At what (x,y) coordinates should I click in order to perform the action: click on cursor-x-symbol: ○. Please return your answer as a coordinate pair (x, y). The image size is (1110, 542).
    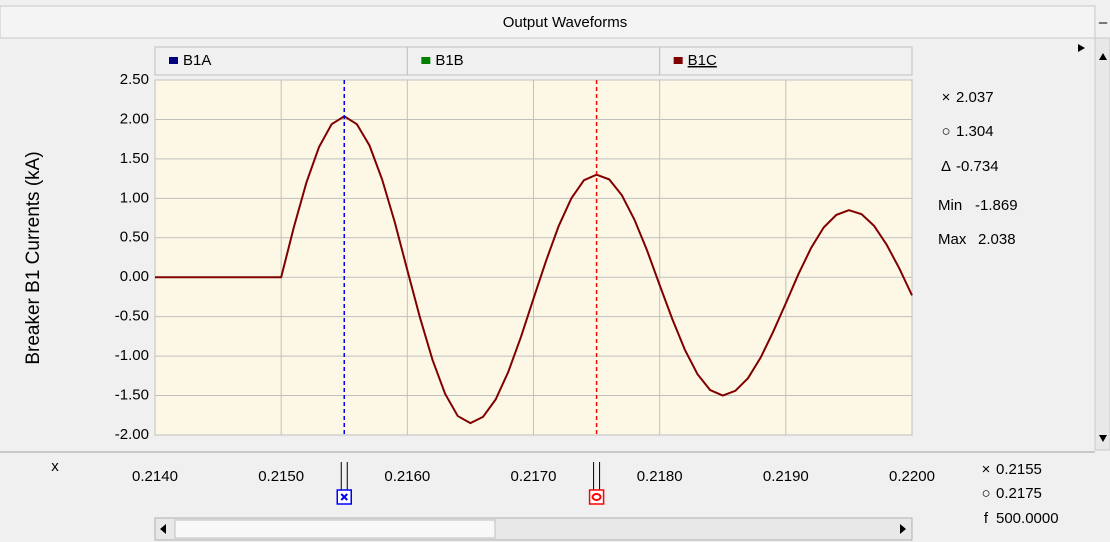
    Looking at the image, I should click on (985, 493).